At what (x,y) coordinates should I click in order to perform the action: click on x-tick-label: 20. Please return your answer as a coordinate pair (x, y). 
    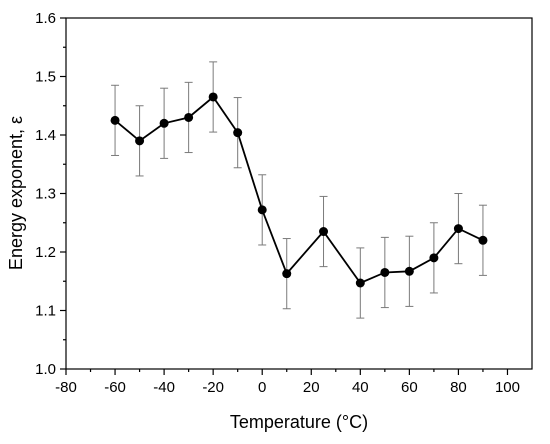
    Looking at the image, I should click on (311, 387).